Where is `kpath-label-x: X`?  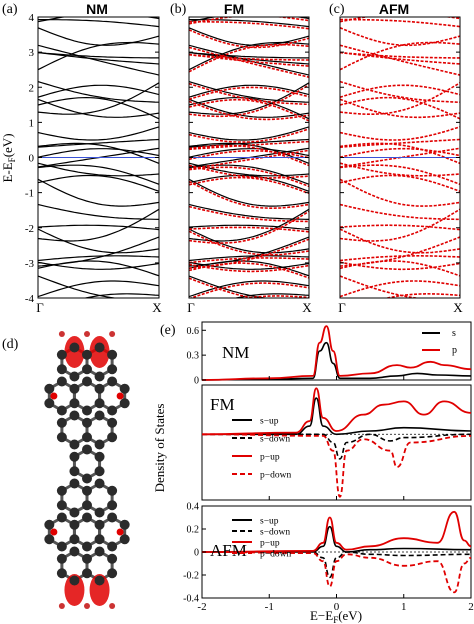
kpath-label-x: X is located at coordinates (307, 307).